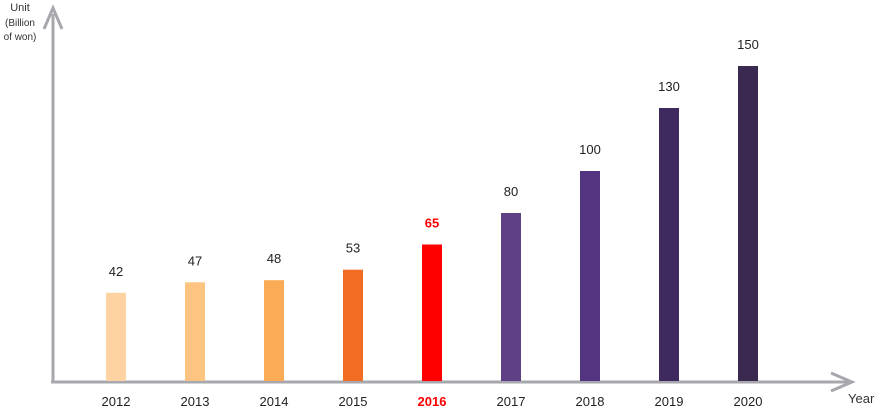 This screenshot has height=407, width=877. Describe the element at coordinates (195, 260) in the screenshot. I see `value-label-2013: 47` at that location.